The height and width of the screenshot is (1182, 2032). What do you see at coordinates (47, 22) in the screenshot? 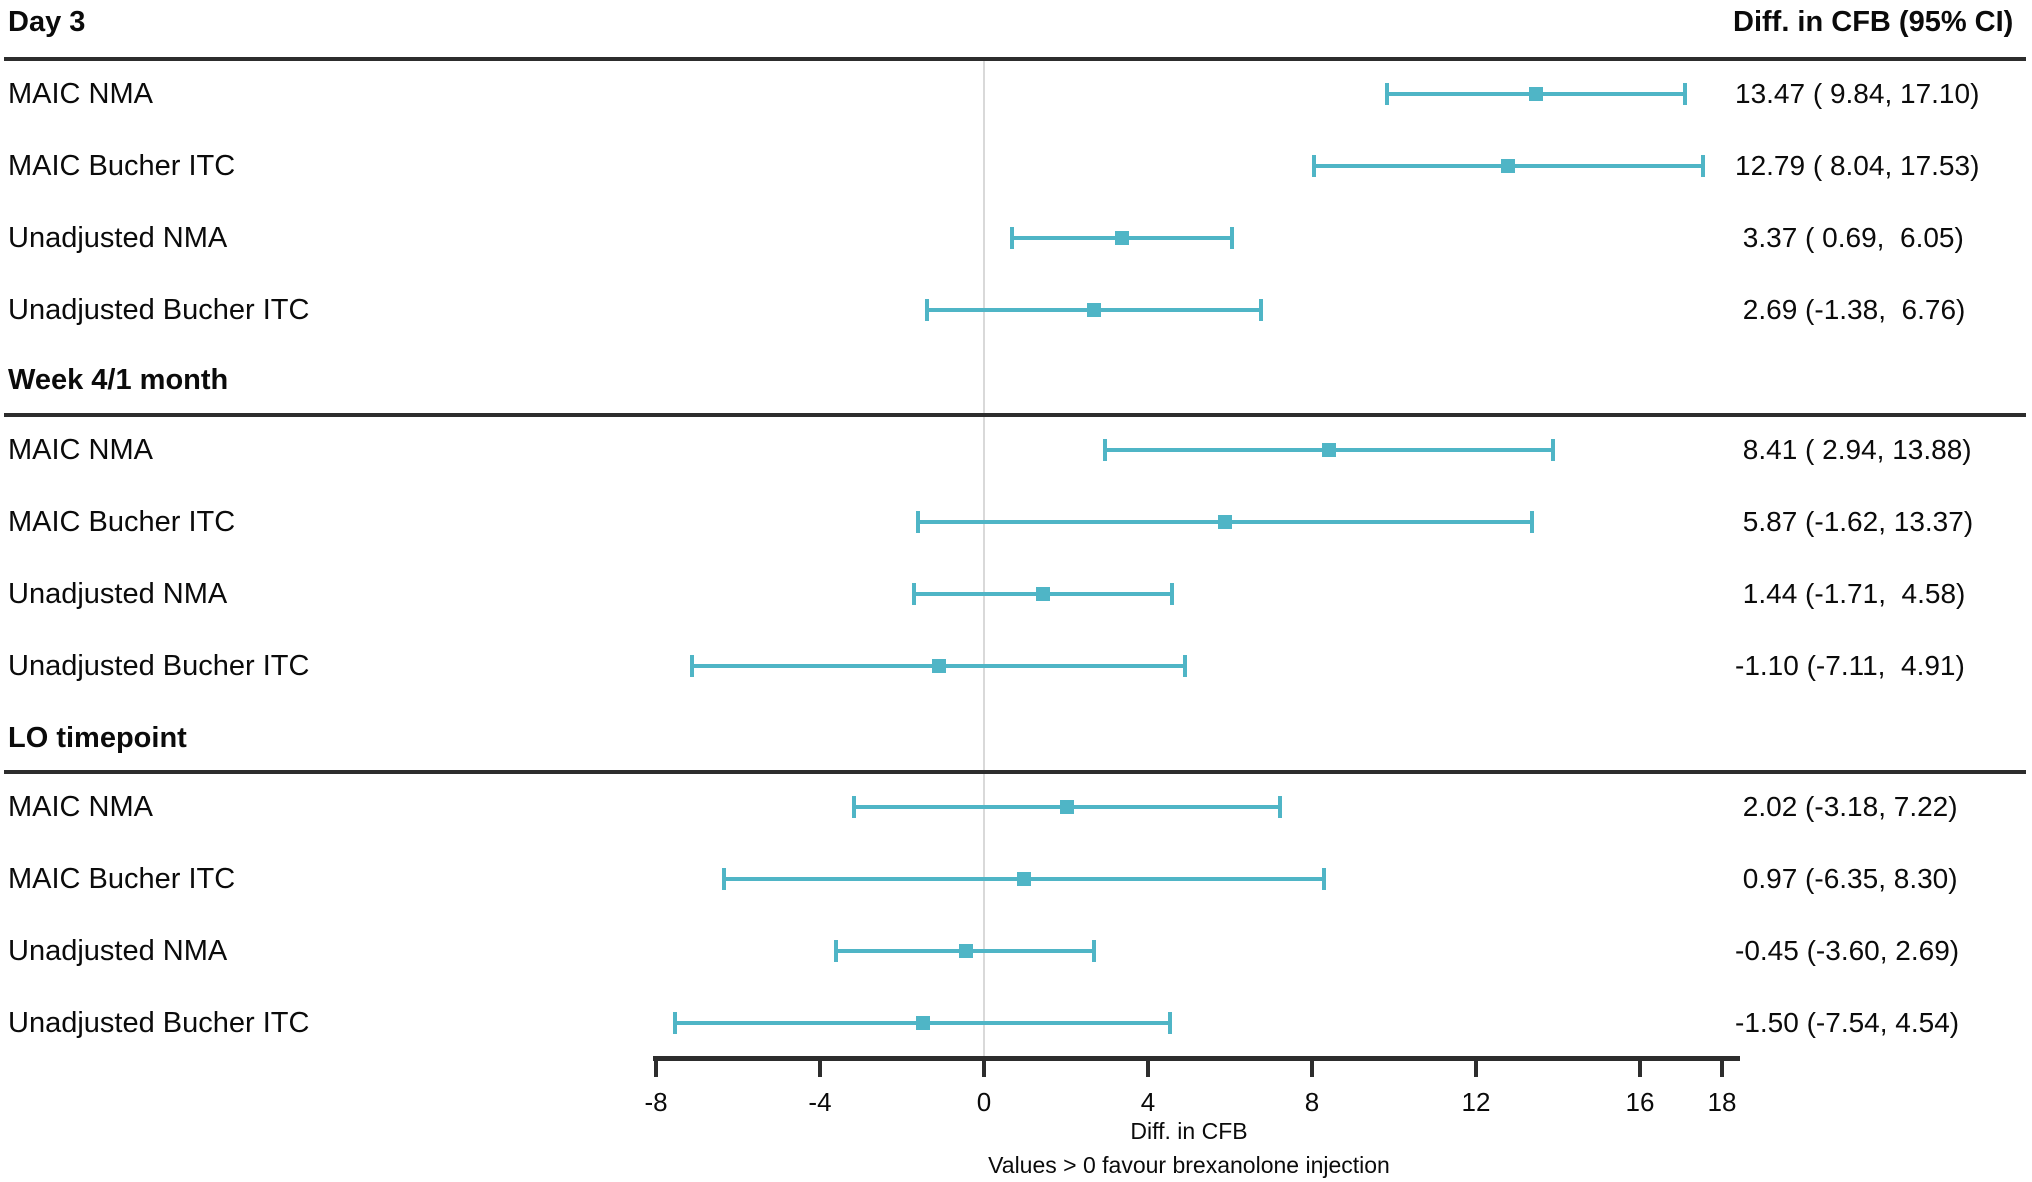
I see `section-label: Day 3` at bounding box center [47, 22].